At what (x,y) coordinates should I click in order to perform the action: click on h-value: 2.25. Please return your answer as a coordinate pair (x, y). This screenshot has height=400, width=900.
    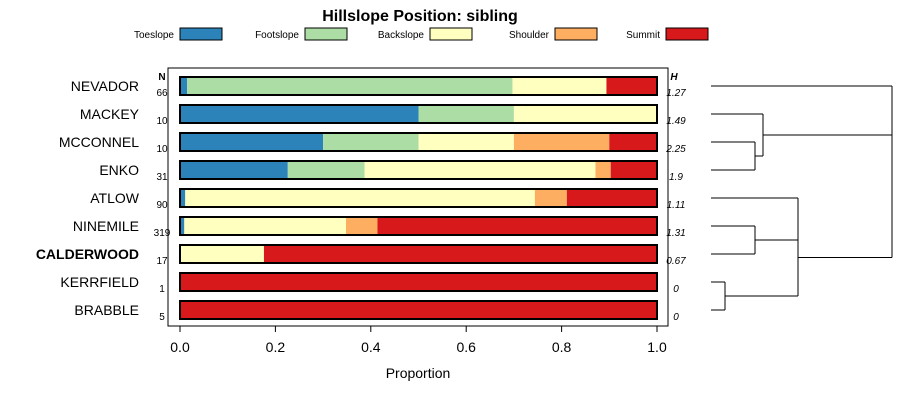
    Looking at the image, I should click on (675, 149).